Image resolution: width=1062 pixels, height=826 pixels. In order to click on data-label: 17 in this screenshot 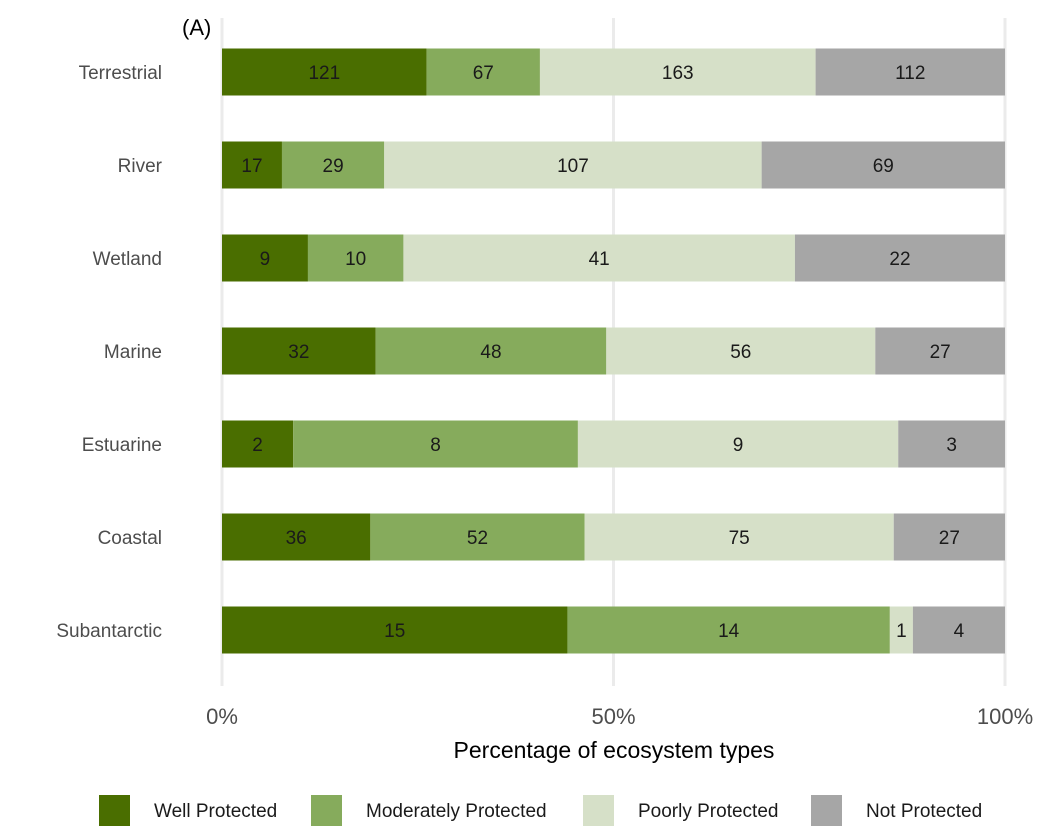, I will do `click(251, 166)`.